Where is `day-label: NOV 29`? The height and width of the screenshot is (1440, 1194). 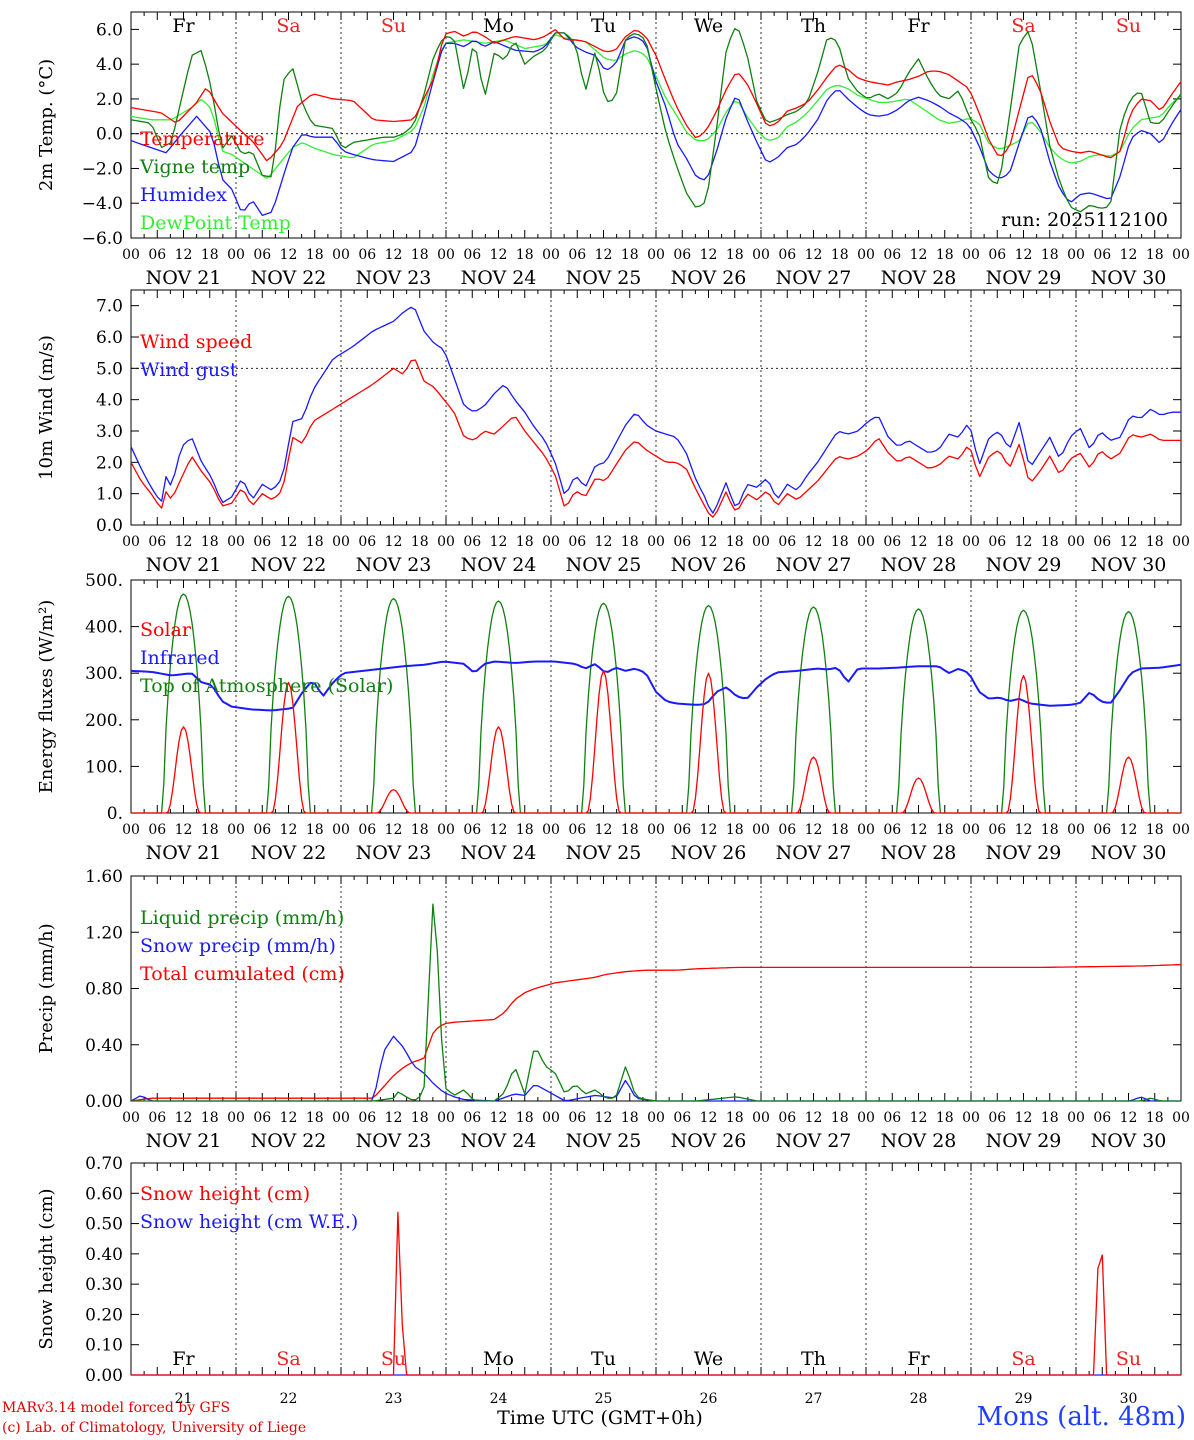 day-label: NOV 29 is located at coordinates (1024, 278).